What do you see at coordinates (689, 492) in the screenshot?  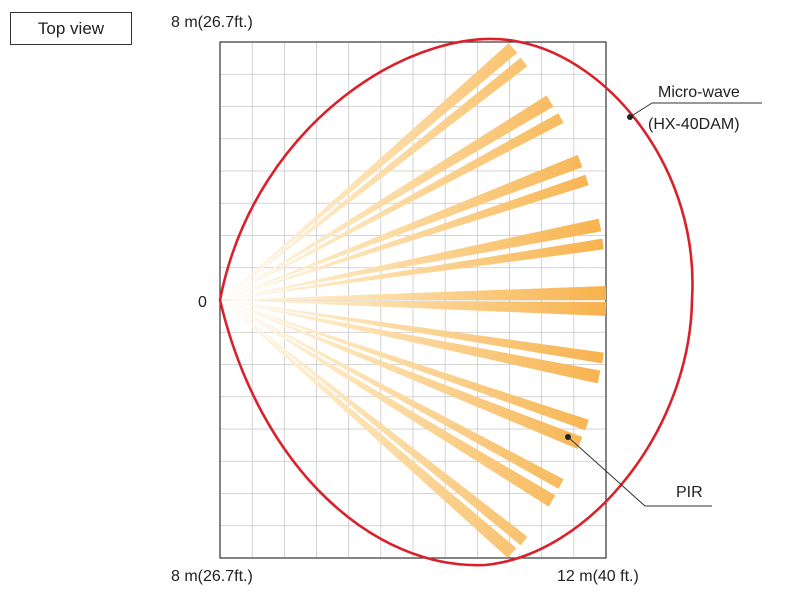 I see `pir-label: PIR` at bounding box center [689, 492].